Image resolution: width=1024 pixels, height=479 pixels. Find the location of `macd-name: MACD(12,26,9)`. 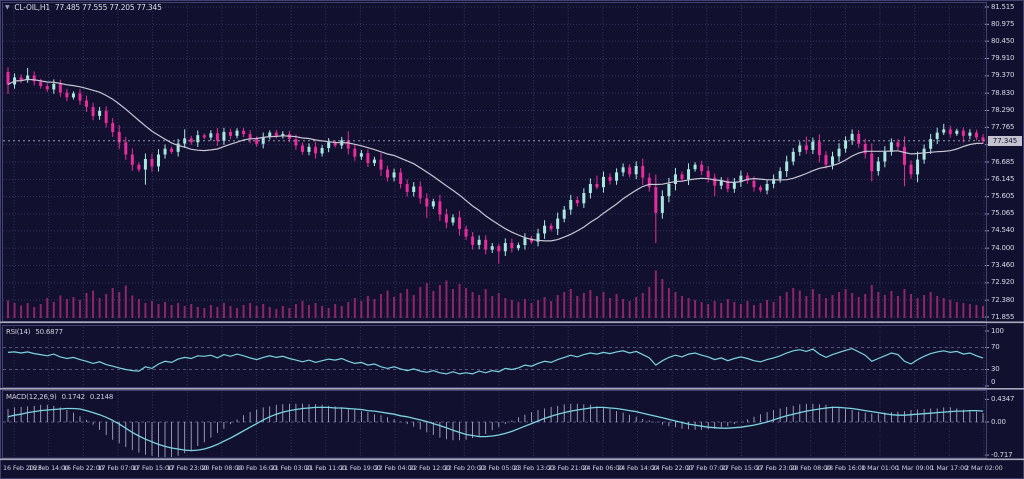

macd-name: MACD(12,26,9) is located at coordinates (31, 397).